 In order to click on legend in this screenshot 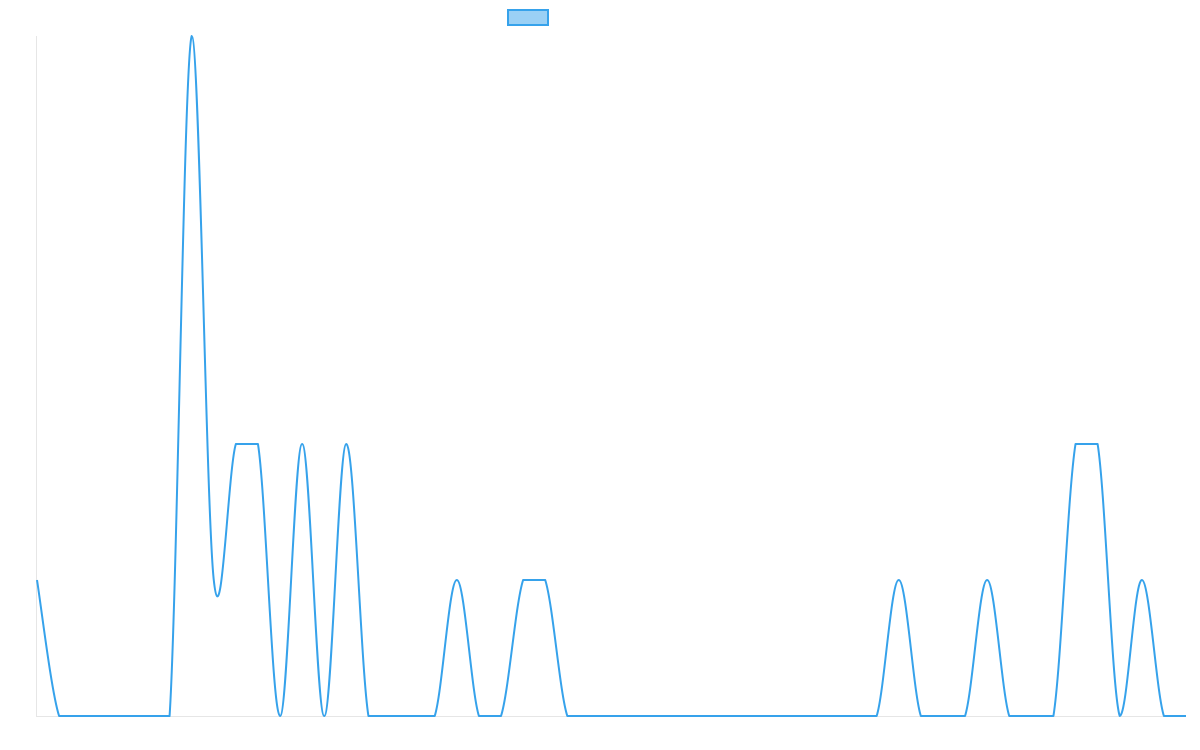, I will do `click(528, 17)`.